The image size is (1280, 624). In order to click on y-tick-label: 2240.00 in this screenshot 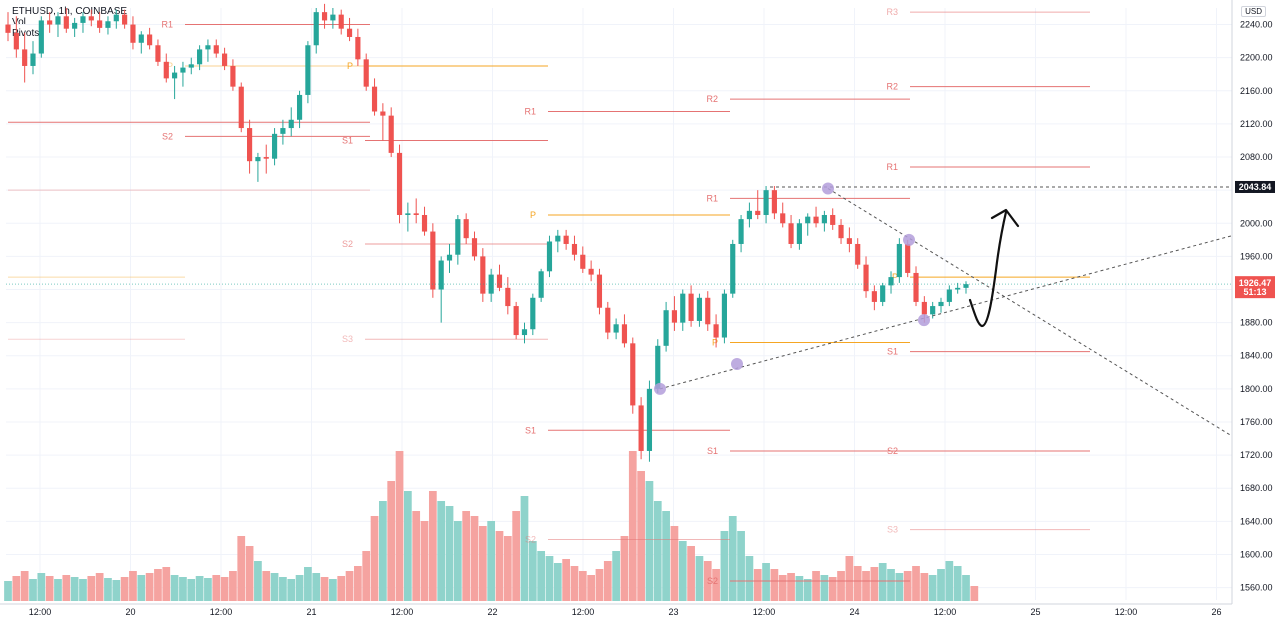, I will do `click(1256, 25)`.